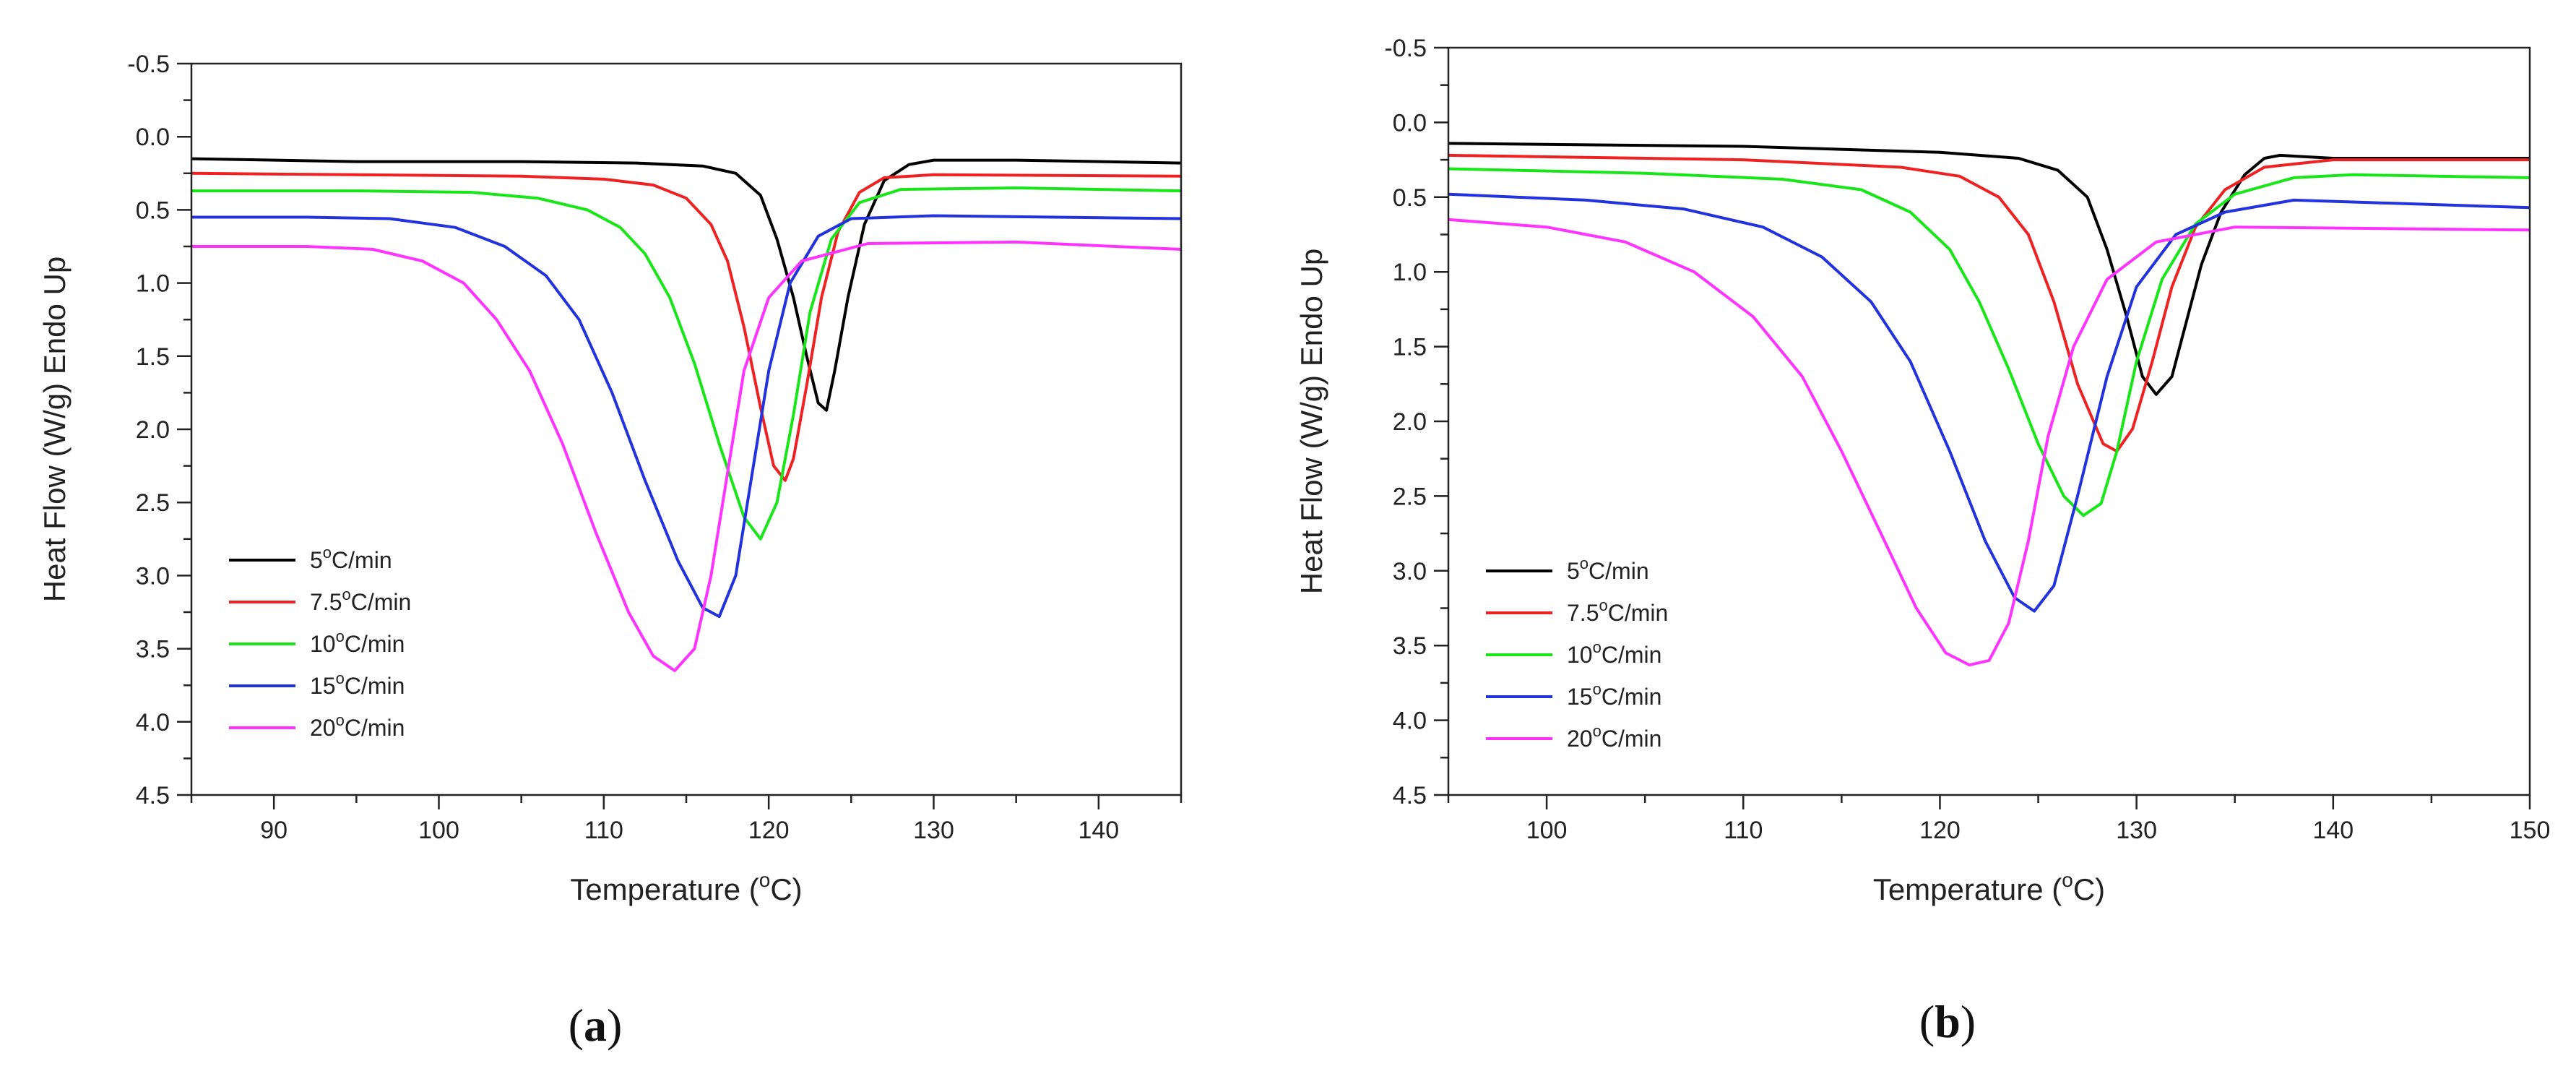 The height and width of the screenshot is (1066, 2576). I want to click on panel-label: (a), so click(596, 1026).